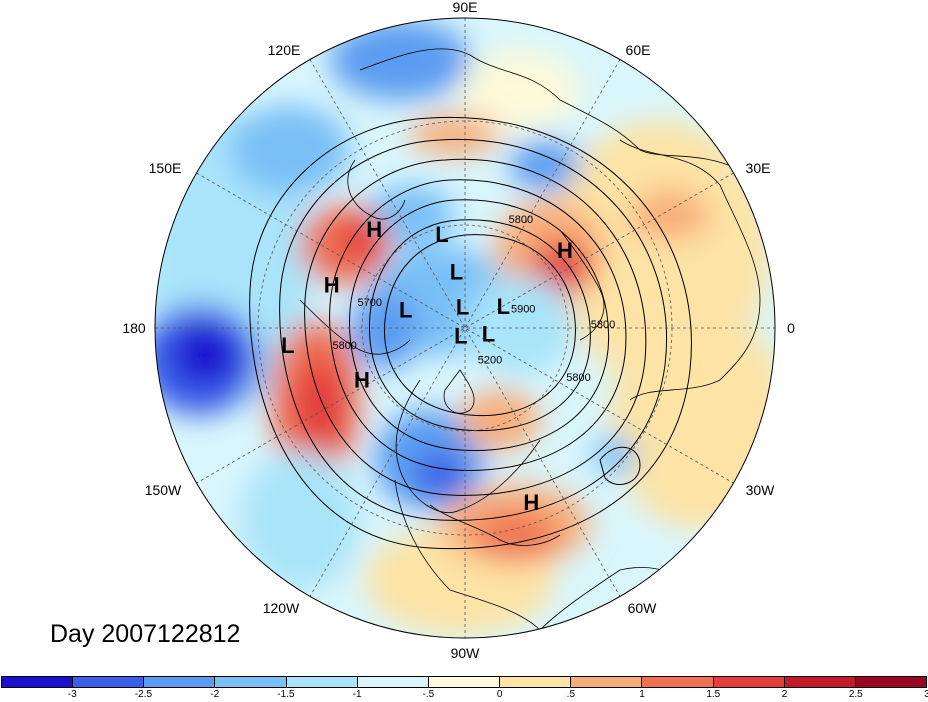 The height and width of the screenshot is (702, 928). Describe the element at coordinates (284, 50) in the screenshot. I see `lon-label-120e: 120E` at that location.